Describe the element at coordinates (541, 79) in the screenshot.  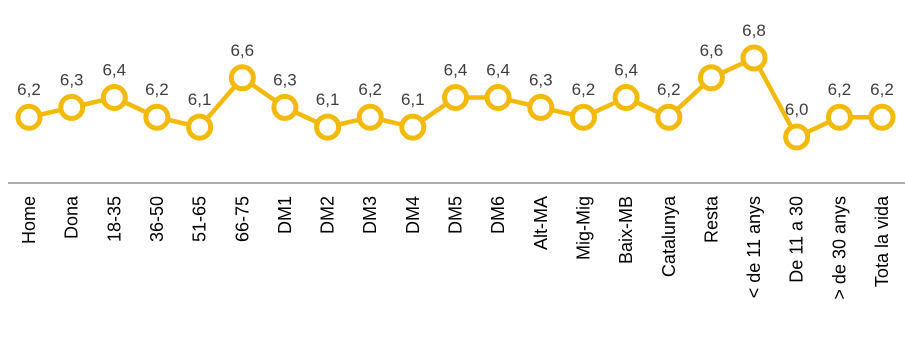
I see `data-label-13: 6,3` at that location.